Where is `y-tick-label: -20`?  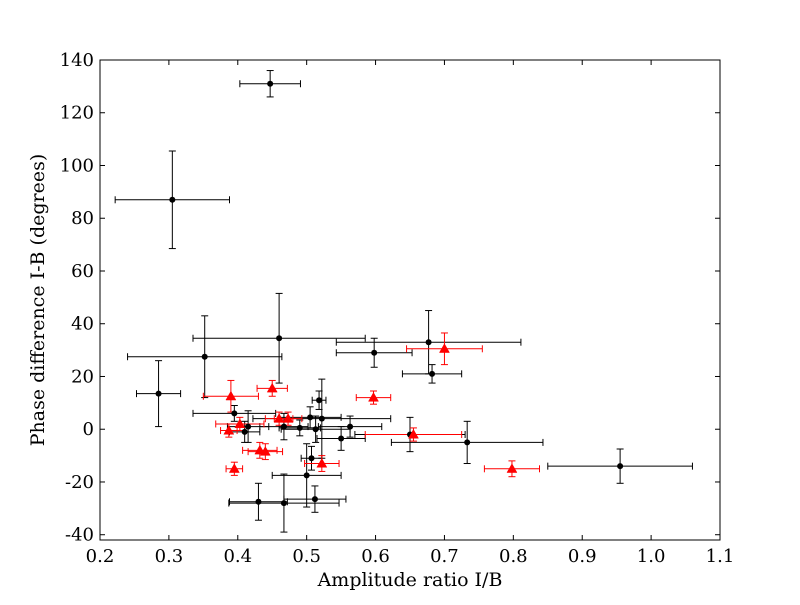 y-tick-label: -20 is located at coordinates (79, 482).